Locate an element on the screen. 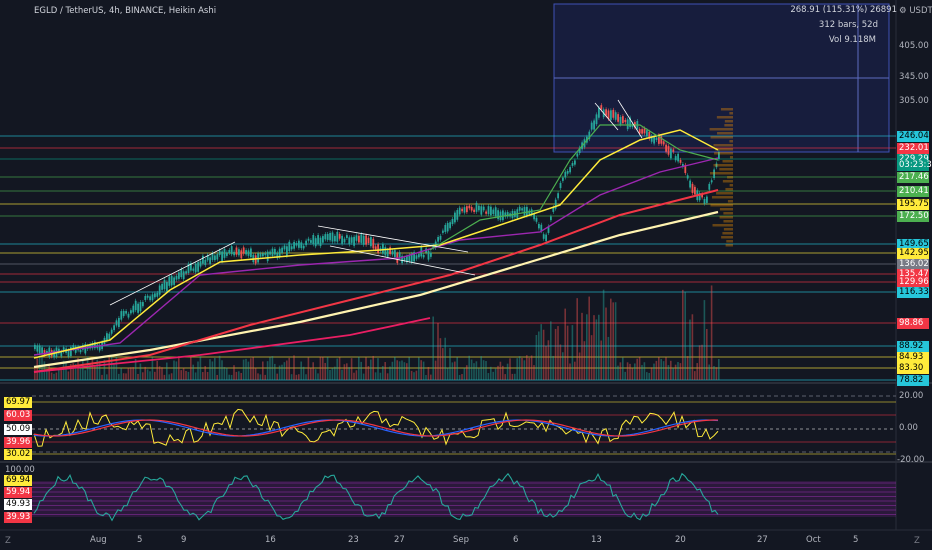 The width and height of the screenshot is (932, 550). settings-icon: ⚙ is located at coordinates (903, 11).